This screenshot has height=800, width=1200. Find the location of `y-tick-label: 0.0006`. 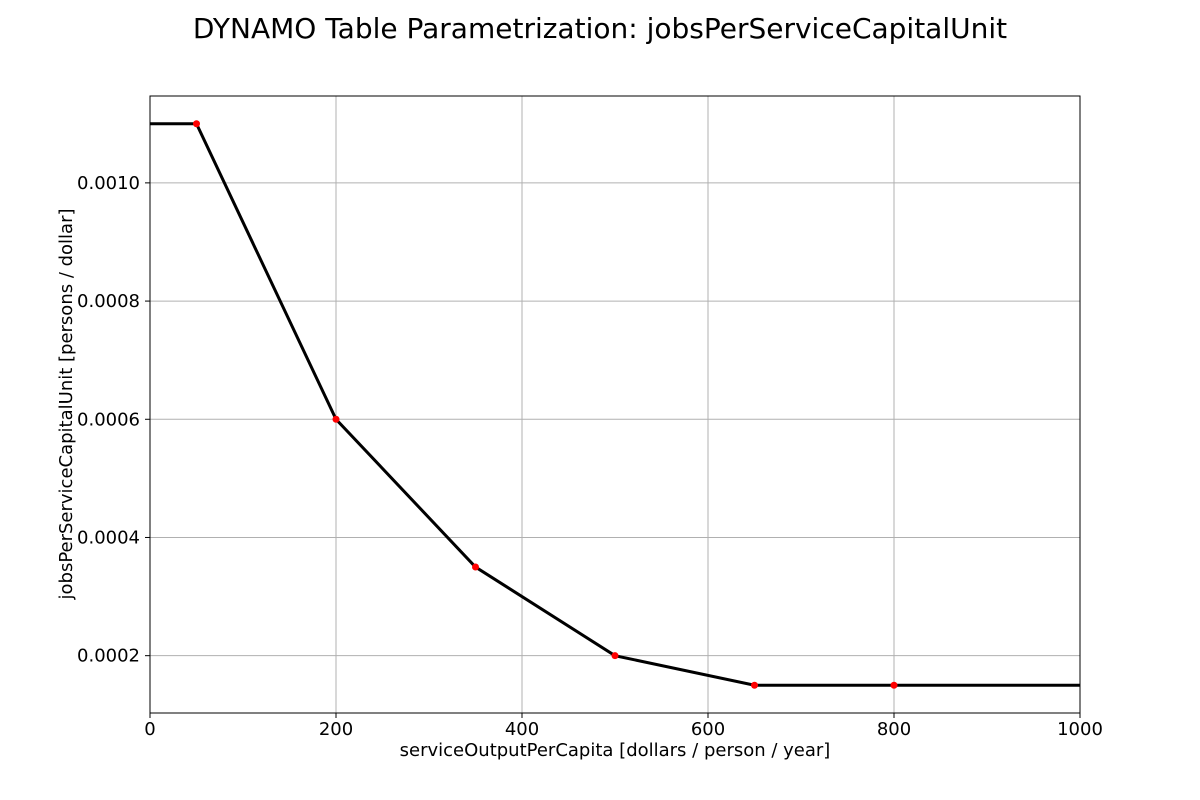

y-tick-label: 0.0006 is located at coordinates (108, 419).